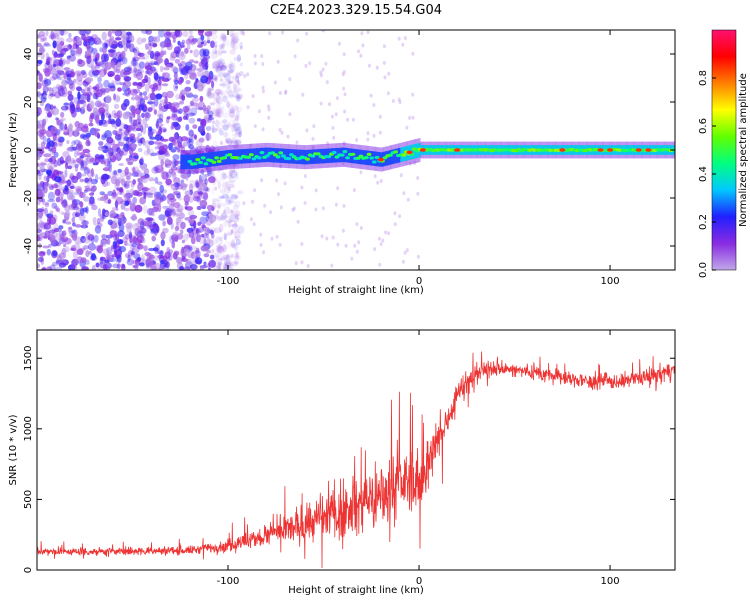 The height and width of the screenshot is (600, 750). Describe the element at coordinates (703, 222) in the screenshot. I see `colorbar-tick-label: 0.2` at that location.